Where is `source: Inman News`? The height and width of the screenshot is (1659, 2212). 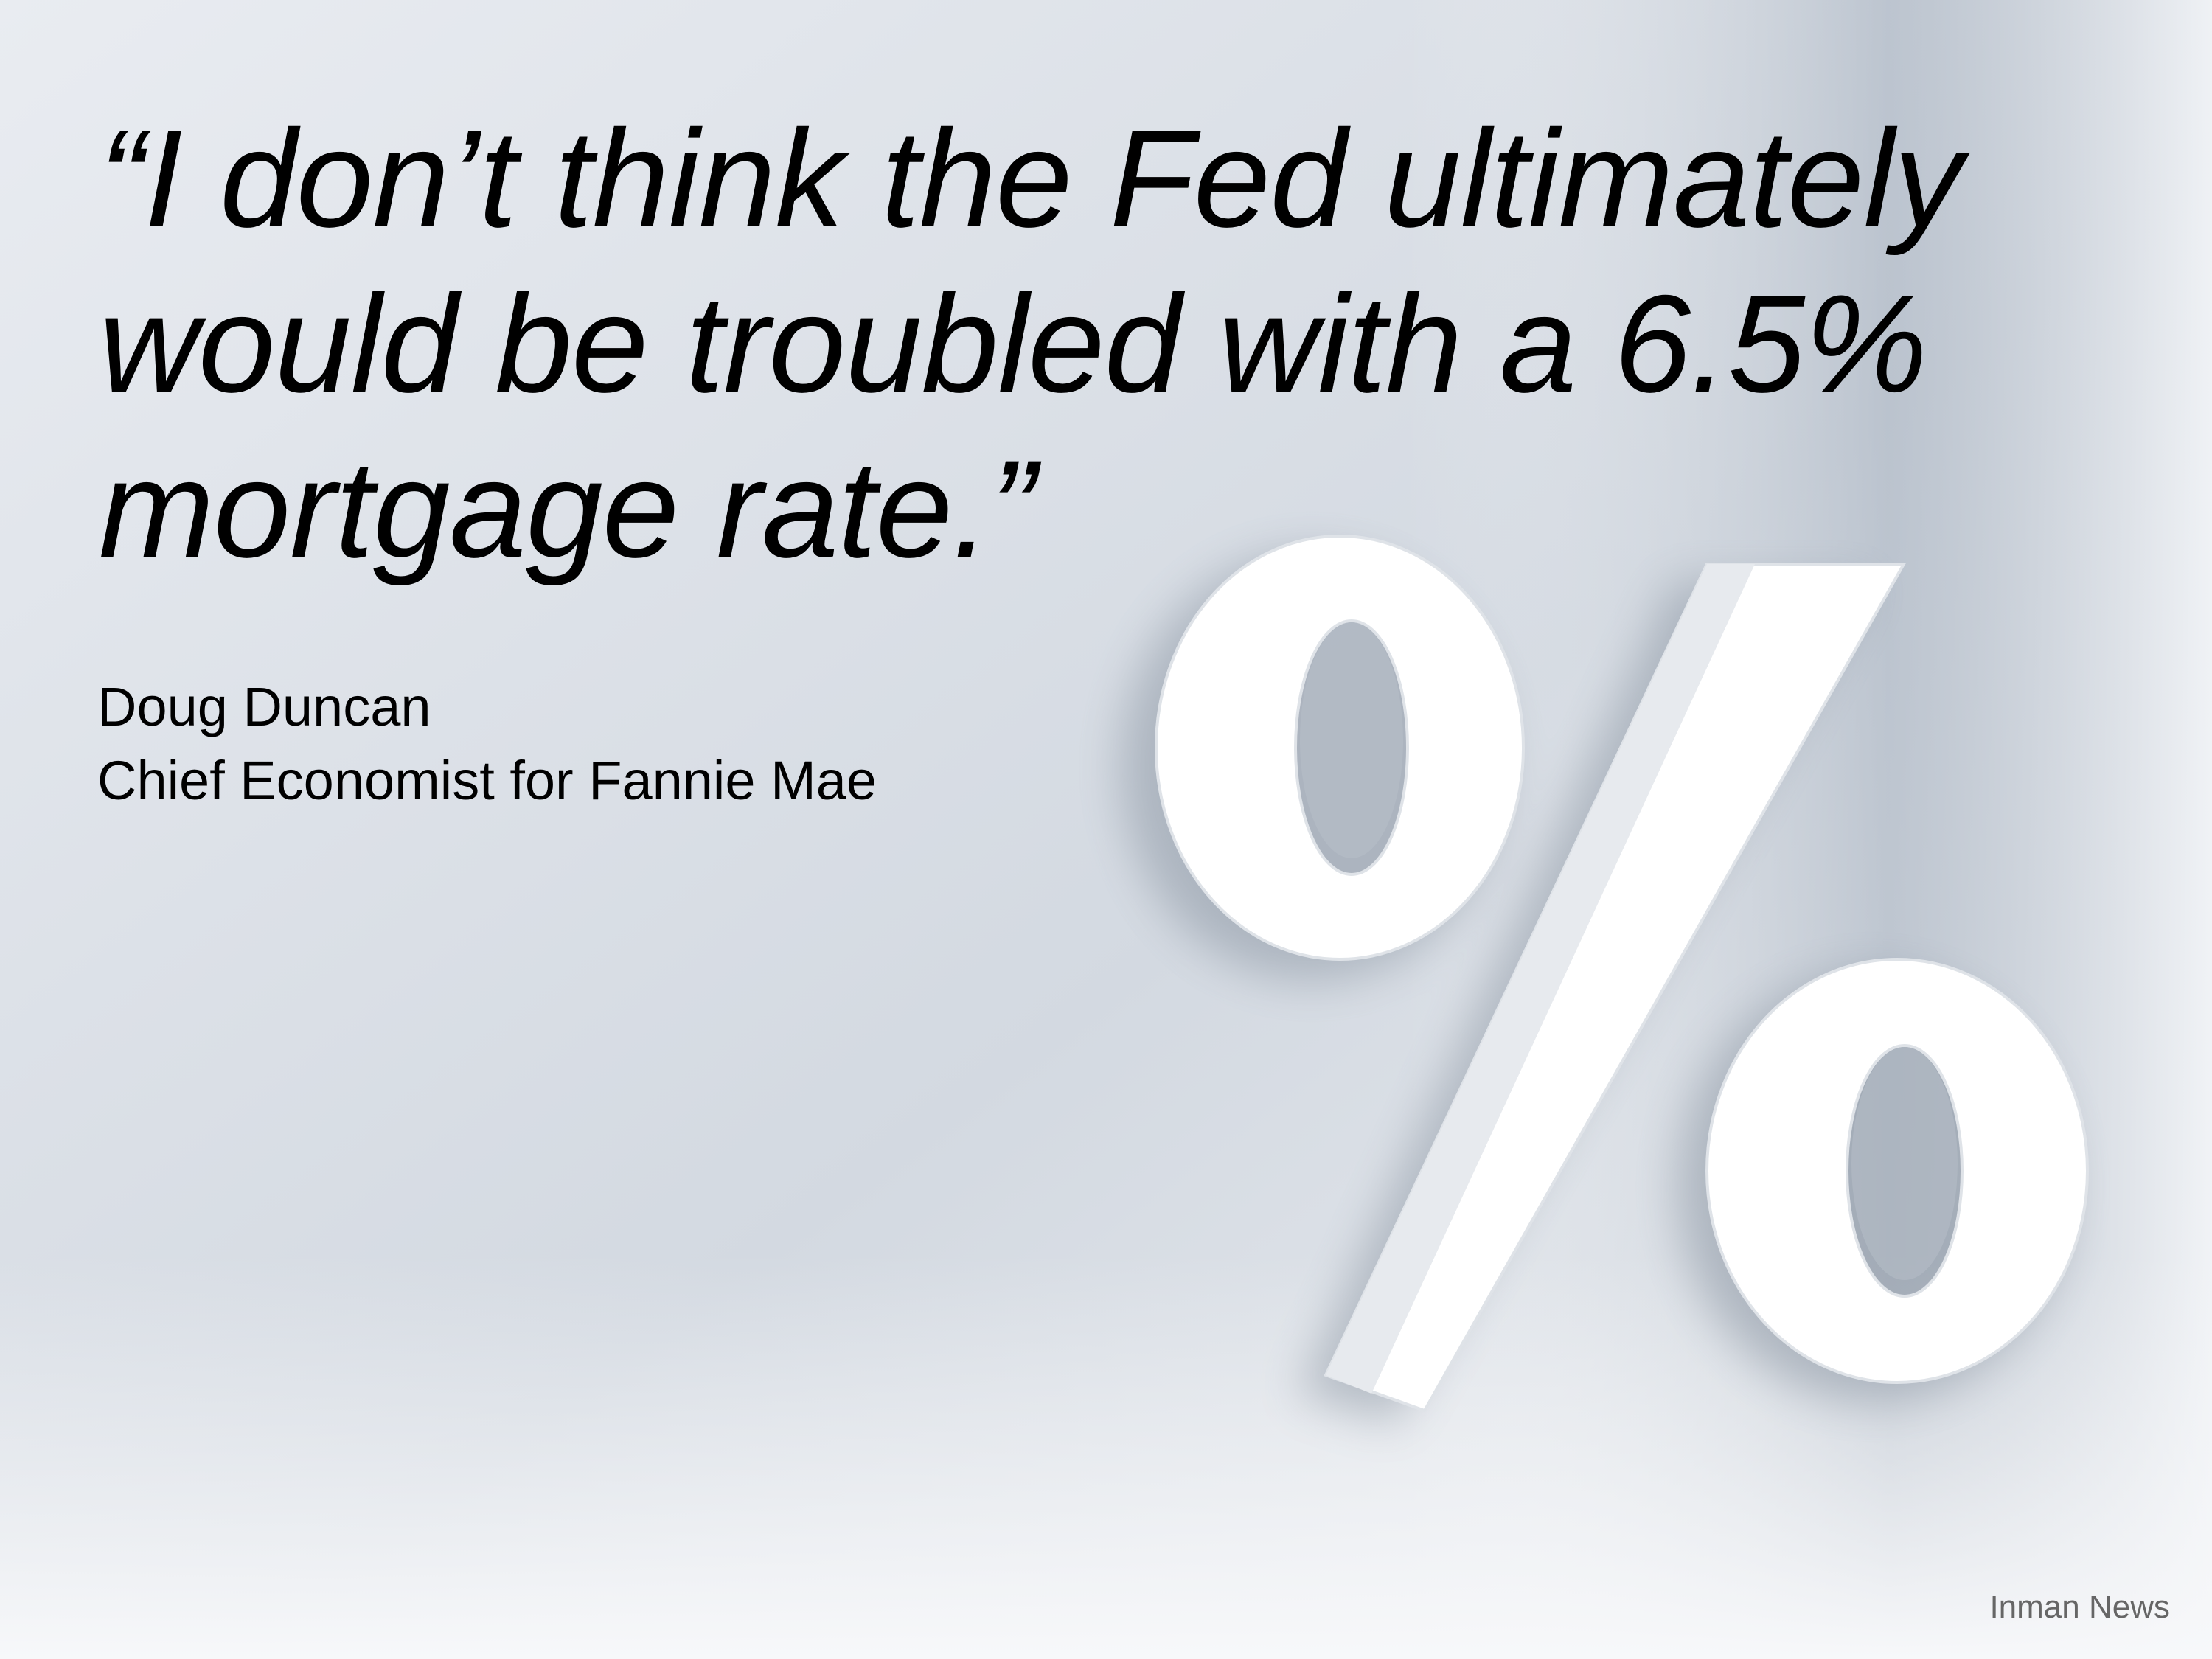 source: Inman News is located at coordinates (2079, 1607).